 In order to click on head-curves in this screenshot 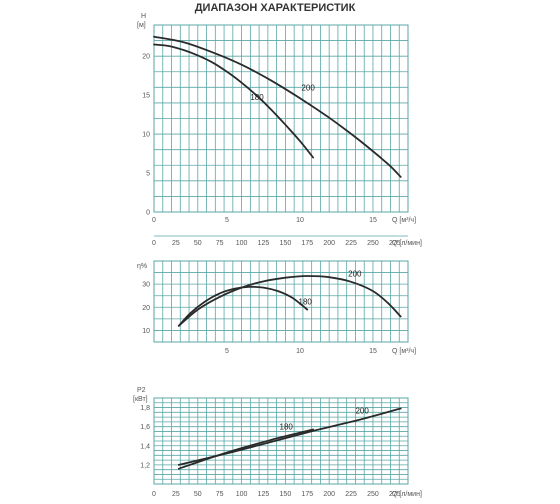, I will do `click(277, 106)`.